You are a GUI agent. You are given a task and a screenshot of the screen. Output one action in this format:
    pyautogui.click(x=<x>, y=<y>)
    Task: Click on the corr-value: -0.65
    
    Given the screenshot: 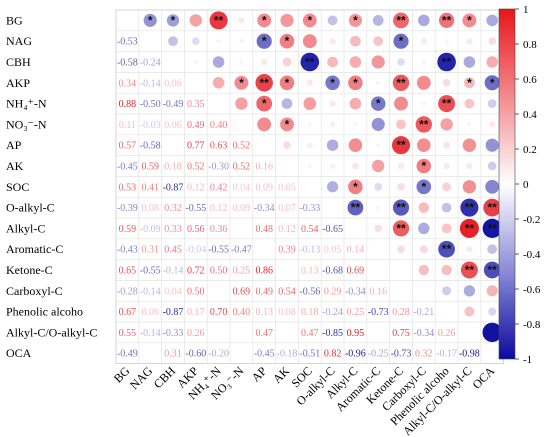 What is the action you would take?
    pyautogui.click(x=332, y=229)
    